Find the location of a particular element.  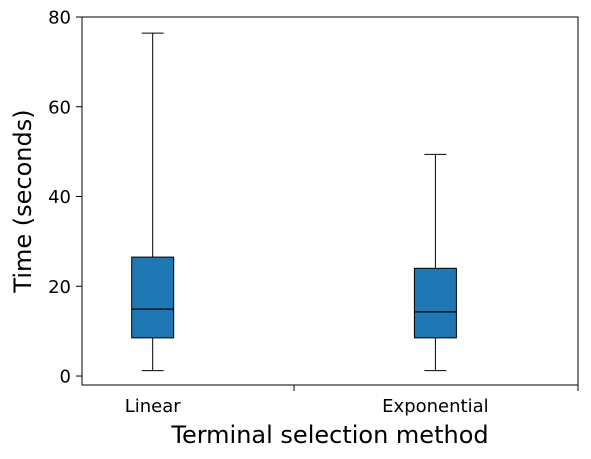

box-exponential is located at coordinates (435, 262).